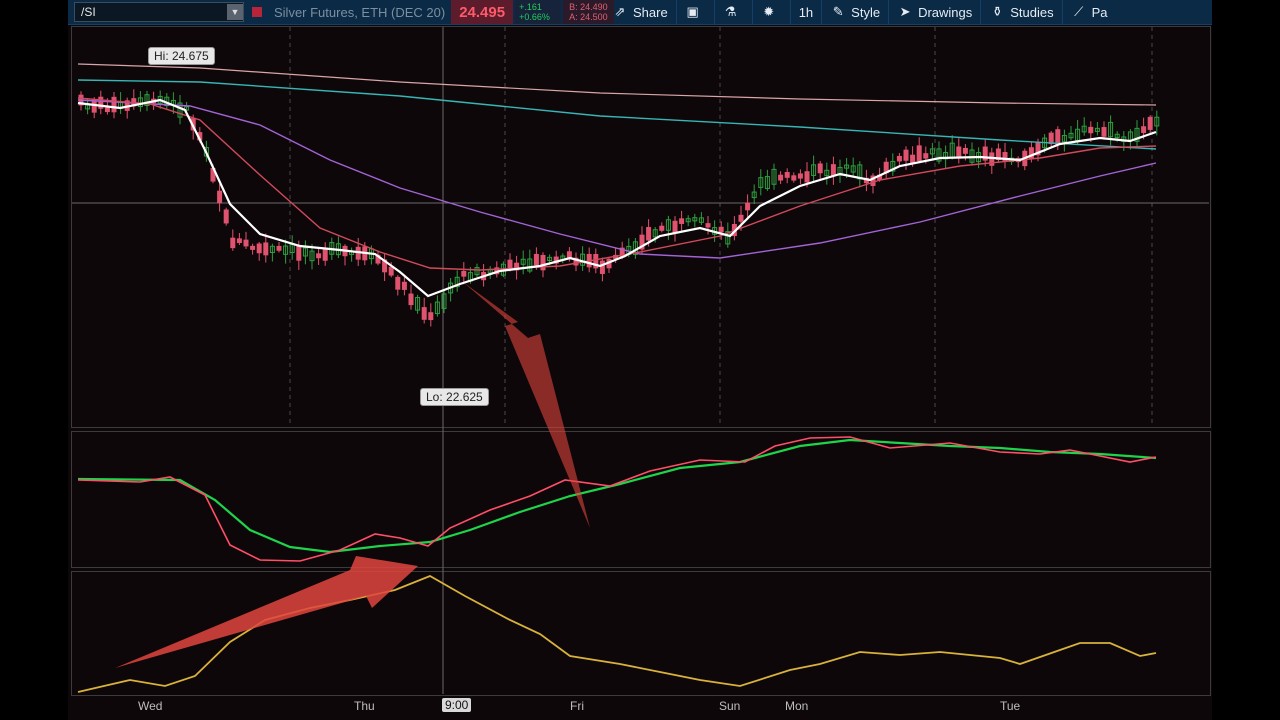 This screenshot has height=720, width=1280. I want to click on chevron-down-icon: ▼, so click(235, 12).